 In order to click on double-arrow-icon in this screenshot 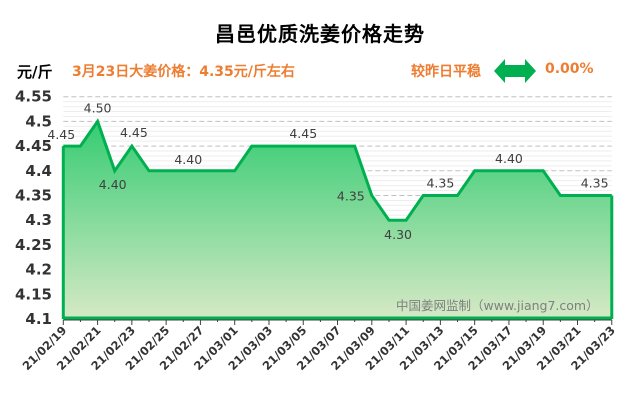, I will do `click(515, 71)`.